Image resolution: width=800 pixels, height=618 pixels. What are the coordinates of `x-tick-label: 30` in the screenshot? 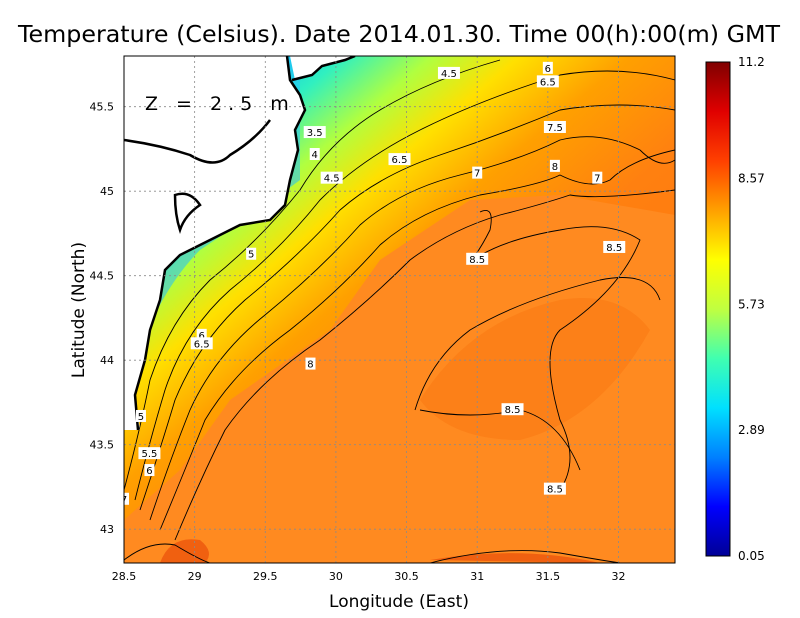 It's located at (336, 576).